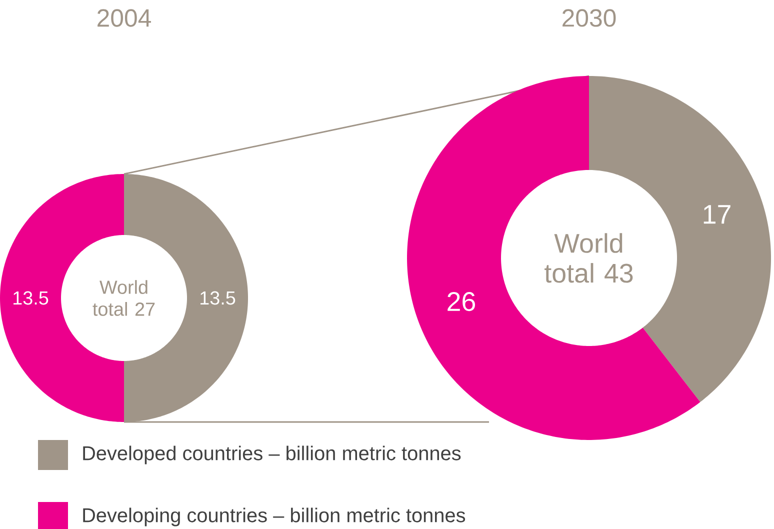 This screenshot has height=529, width=774. Describe the element at coordinates (462, 302) in the screenshot. I see `data-label: 26` at that location.